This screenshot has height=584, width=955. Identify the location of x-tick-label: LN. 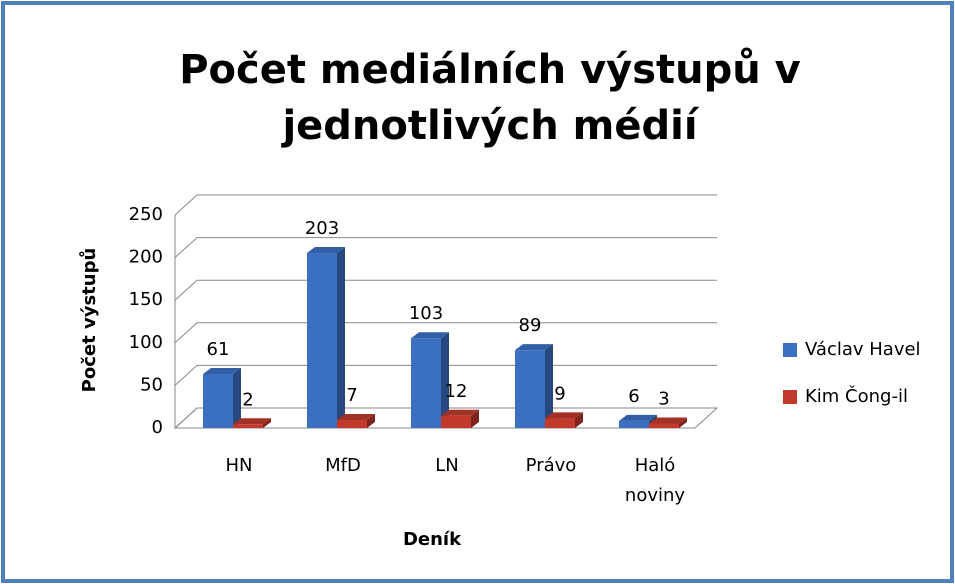
(447, 465).